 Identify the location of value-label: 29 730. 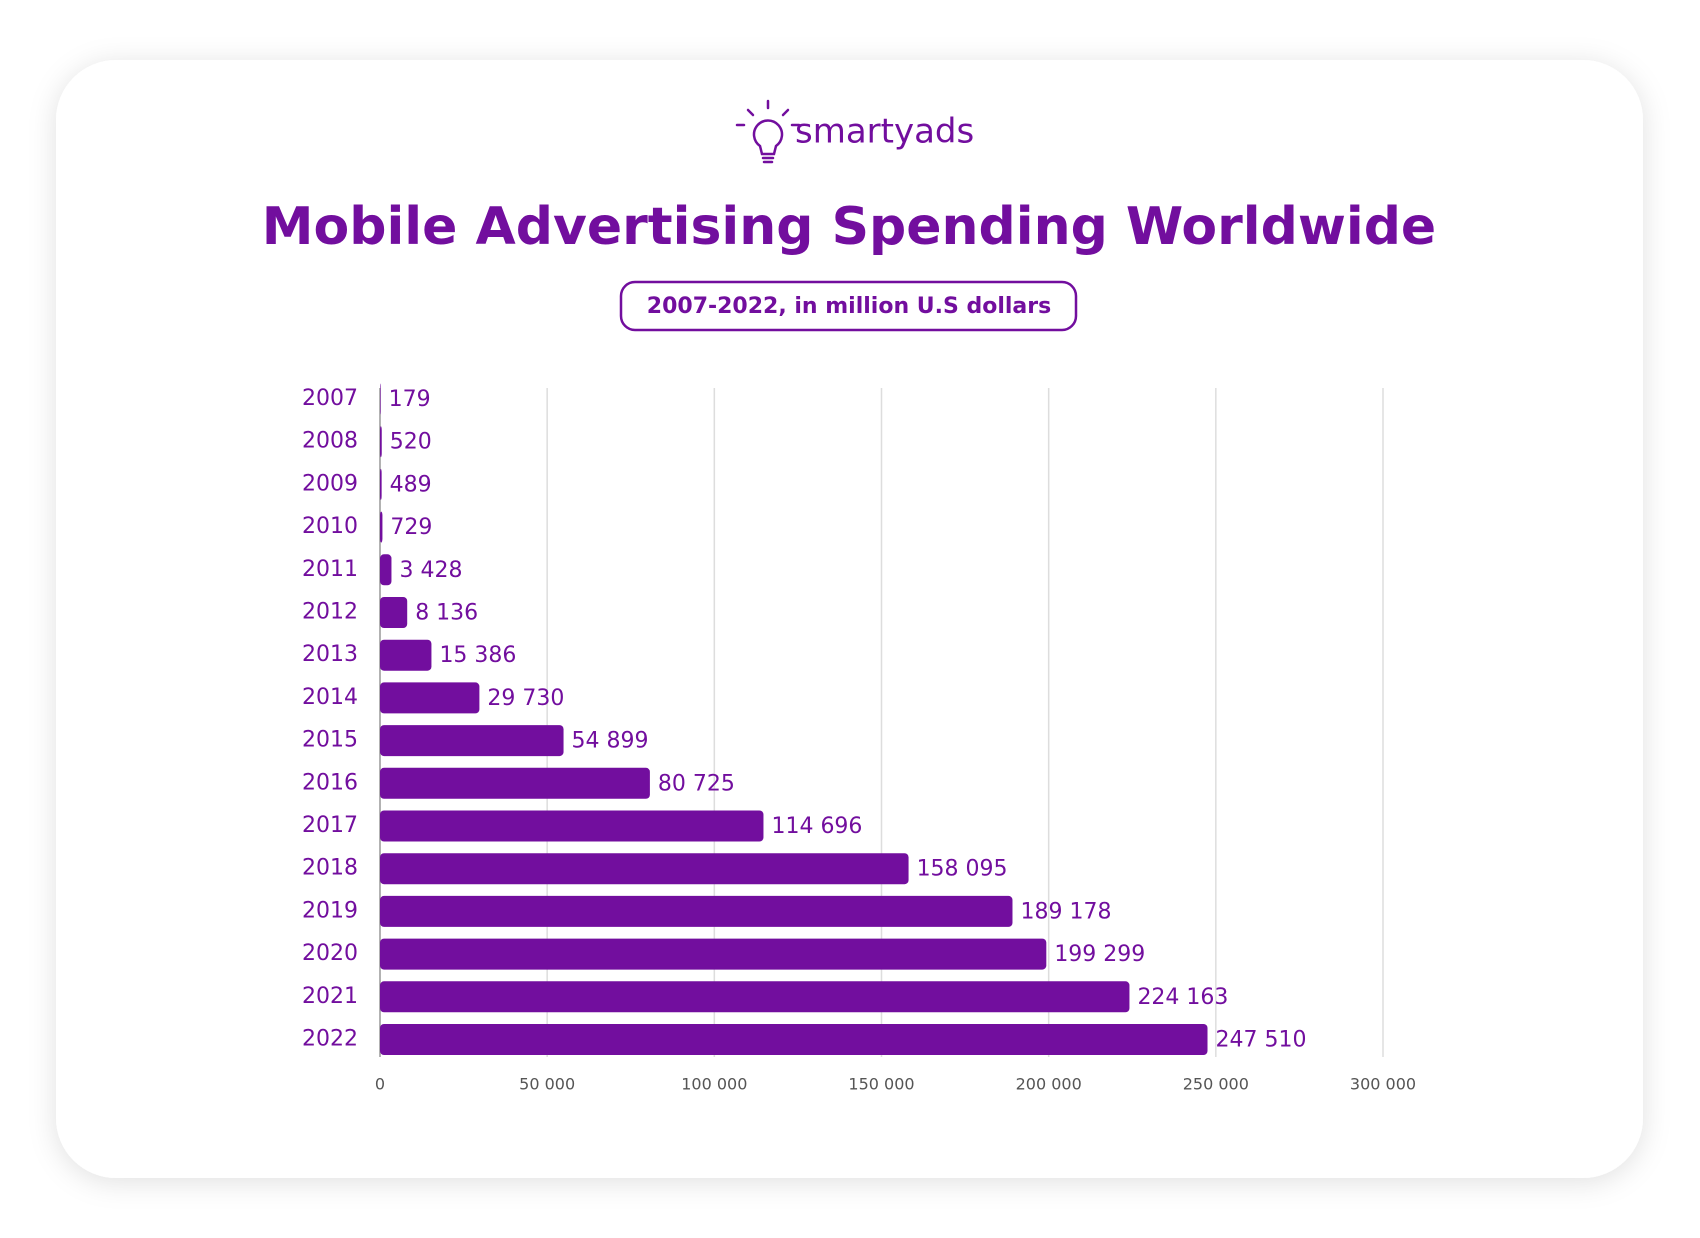
(525, 698).